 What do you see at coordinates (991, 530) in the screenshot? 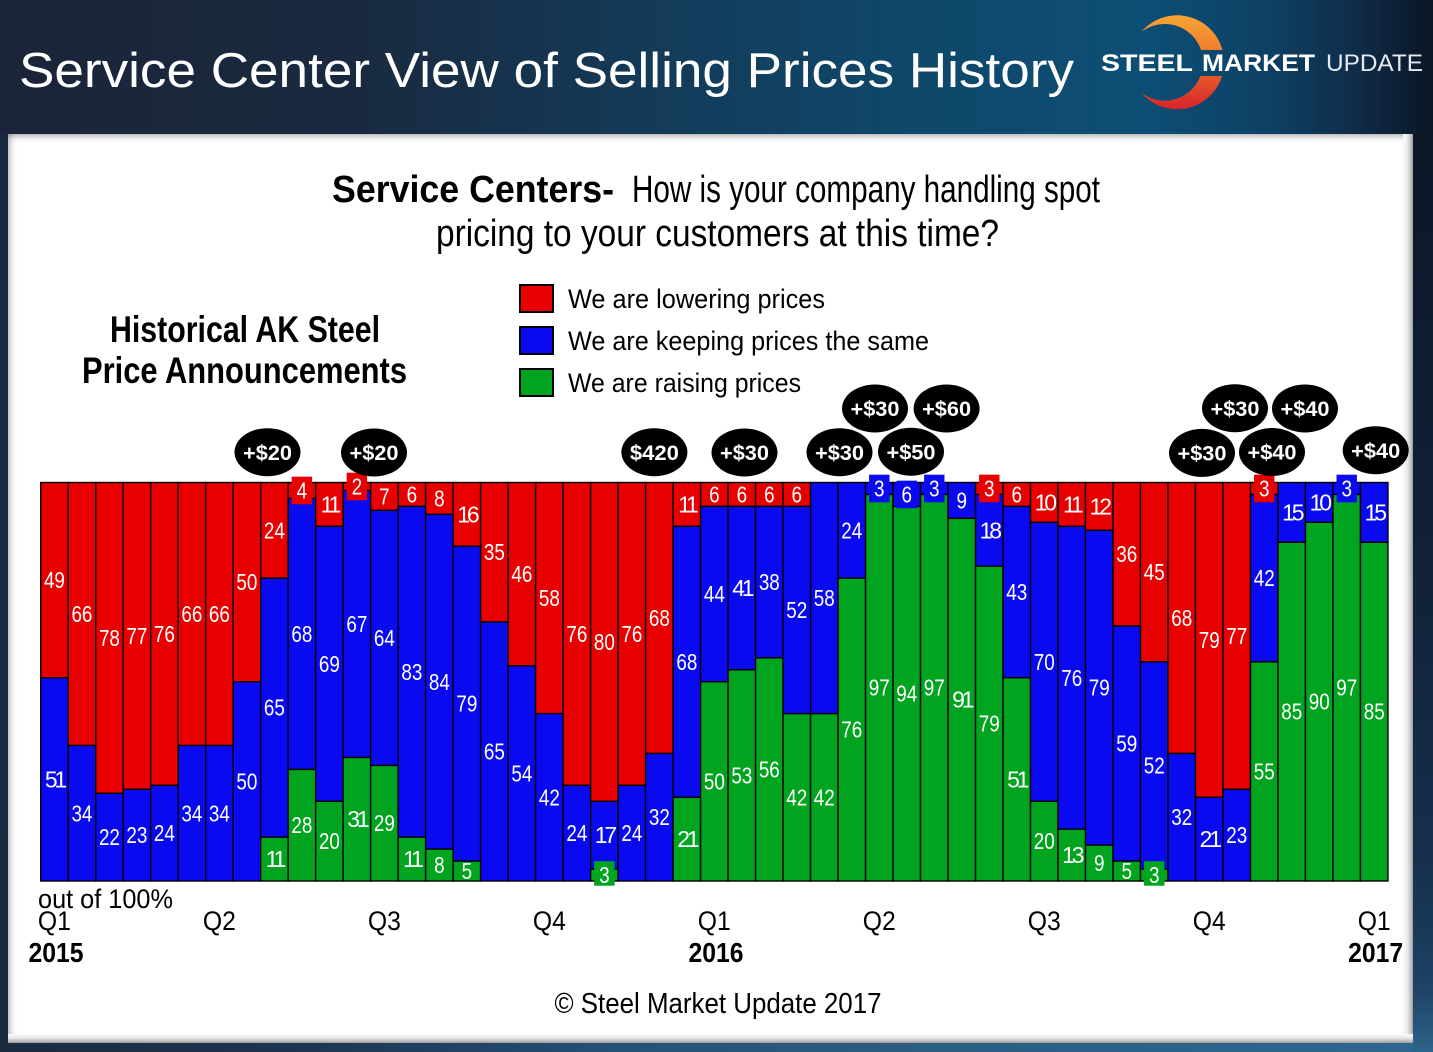
I see `svg-text: 18` at bounding box center [991, 530].